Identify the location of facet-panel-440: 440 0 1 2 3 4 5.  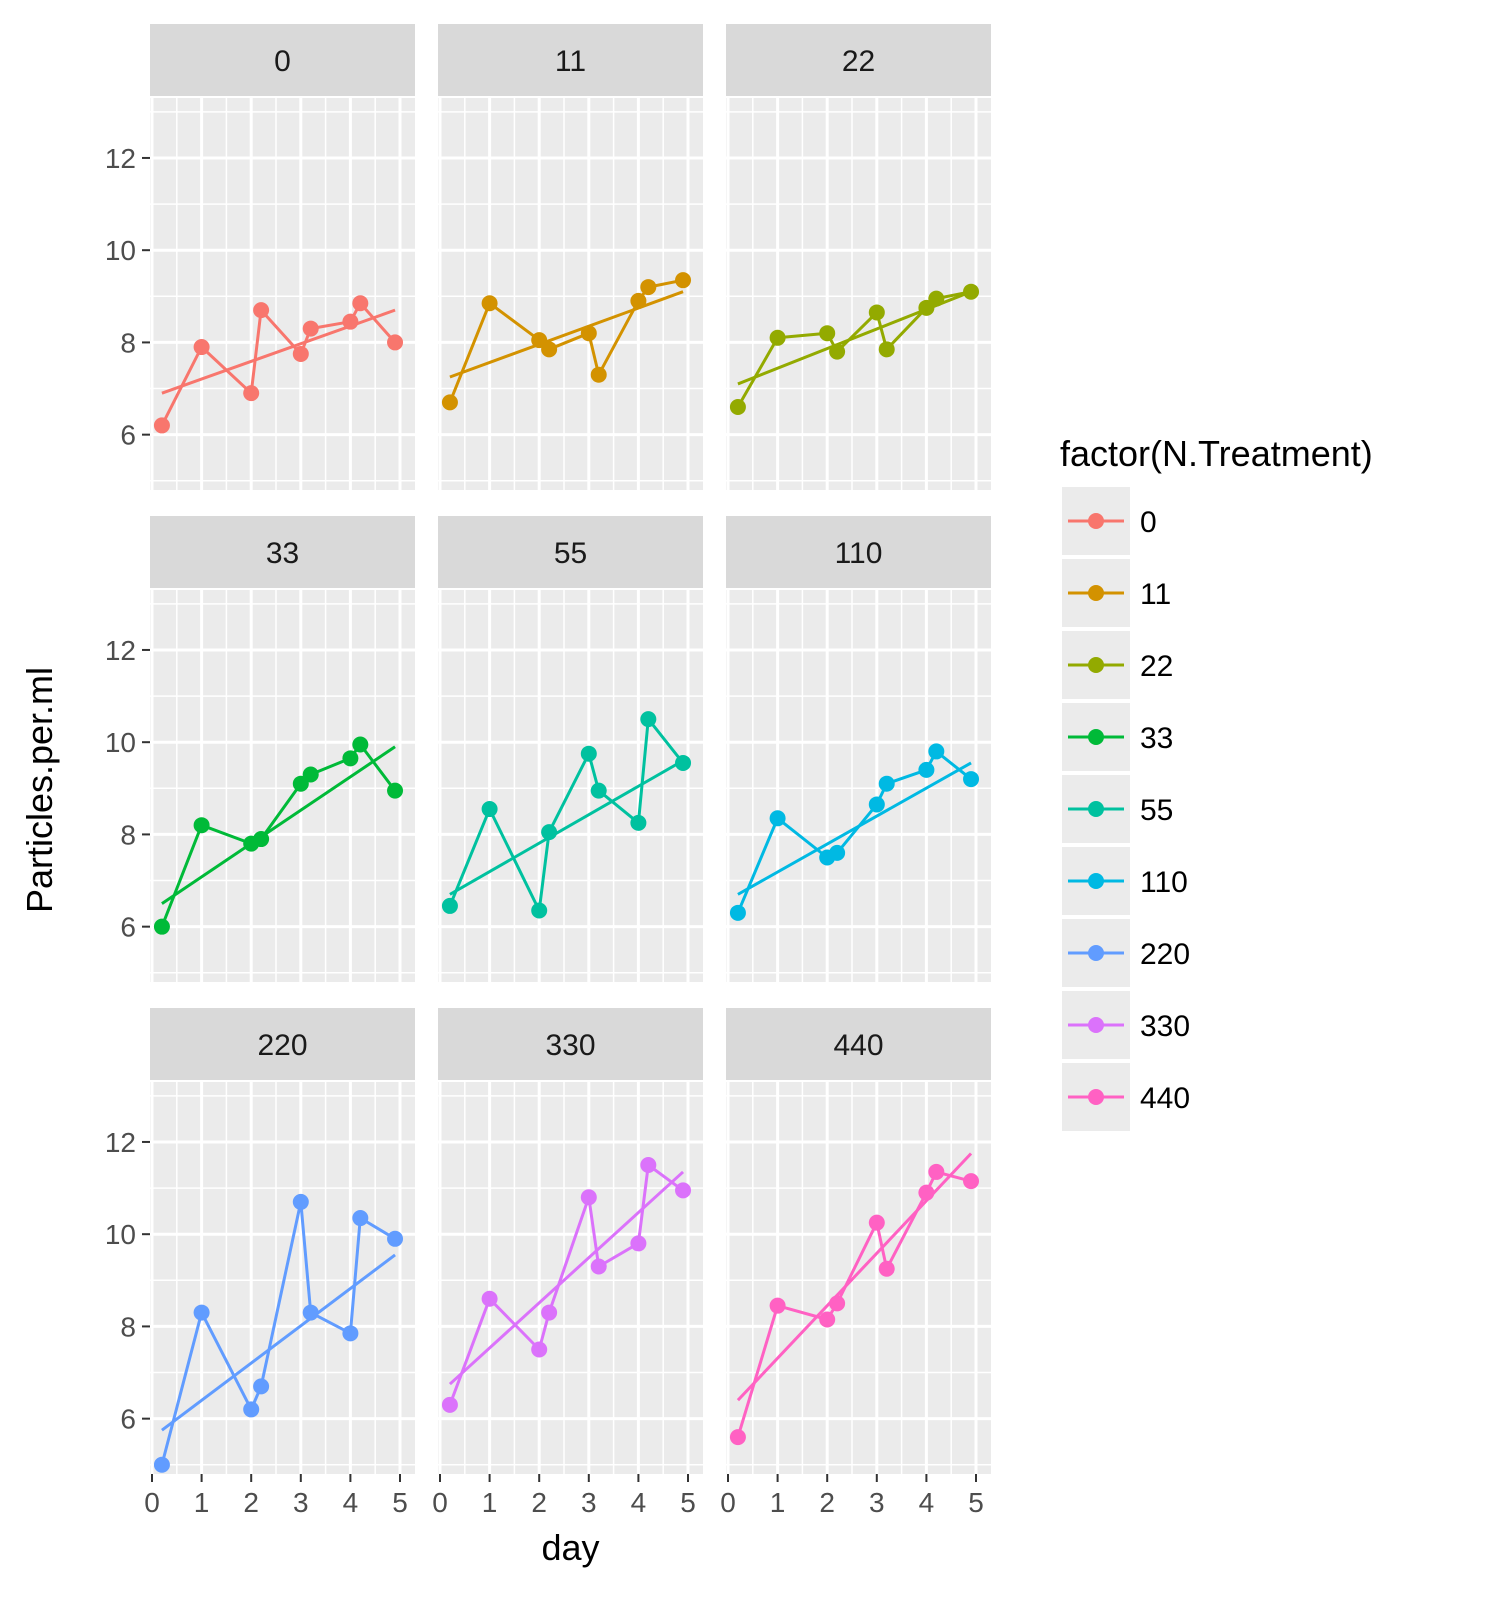
(855, 1263).